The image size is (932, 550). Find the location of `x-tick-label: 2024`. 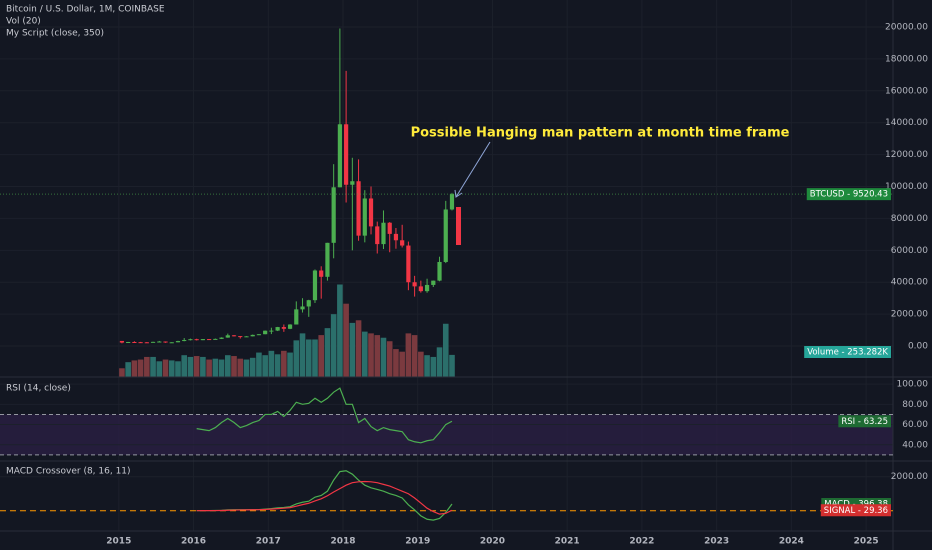

x-tick-label: 2024 is located at coordinates (791, 542).